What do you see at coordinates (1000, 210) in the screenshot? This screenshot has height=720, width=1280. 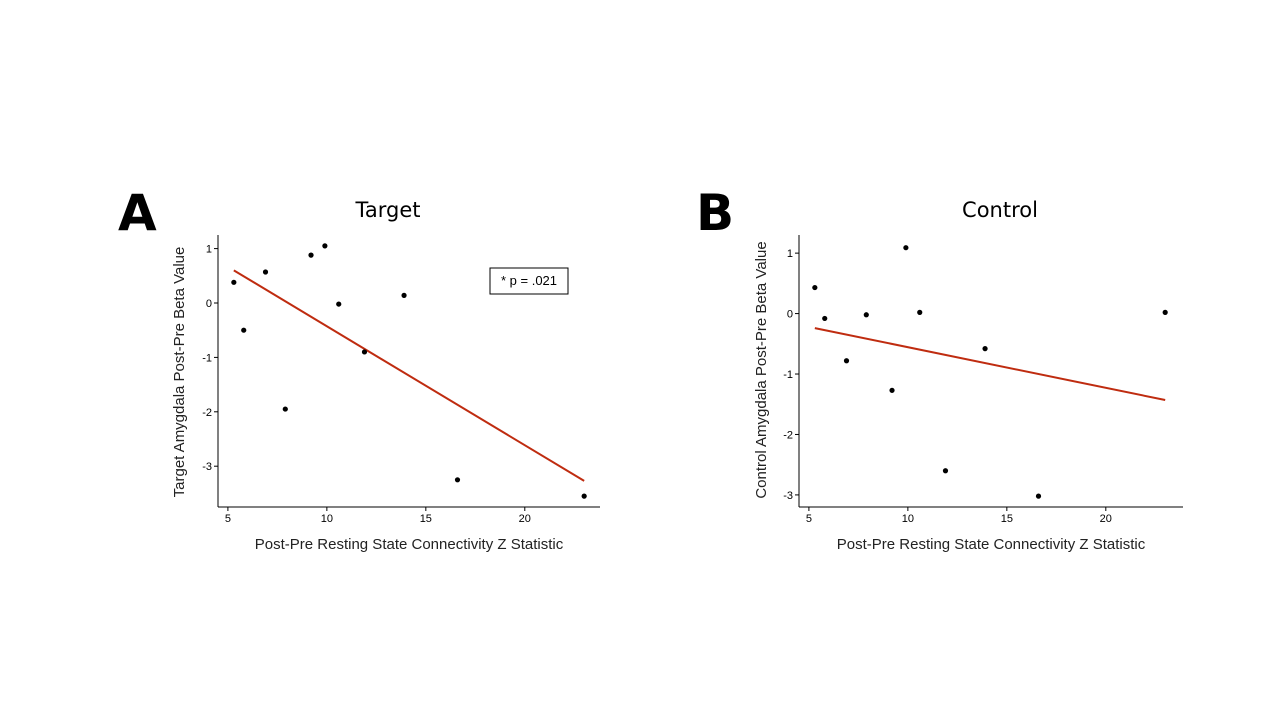 I see `chart-title-control: Control` at bounding box center [1000, 210].